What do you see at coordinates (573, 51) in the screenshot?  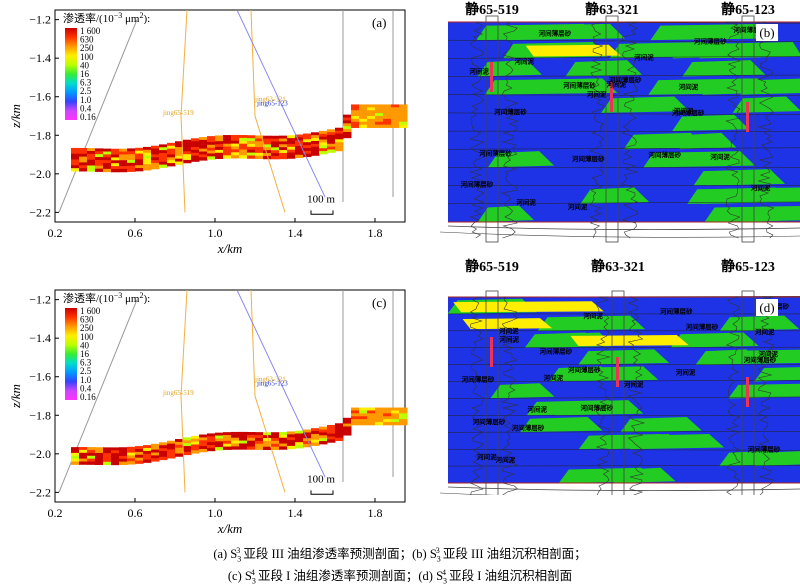 I see `facies-mud` at bounding box center [573, 51].